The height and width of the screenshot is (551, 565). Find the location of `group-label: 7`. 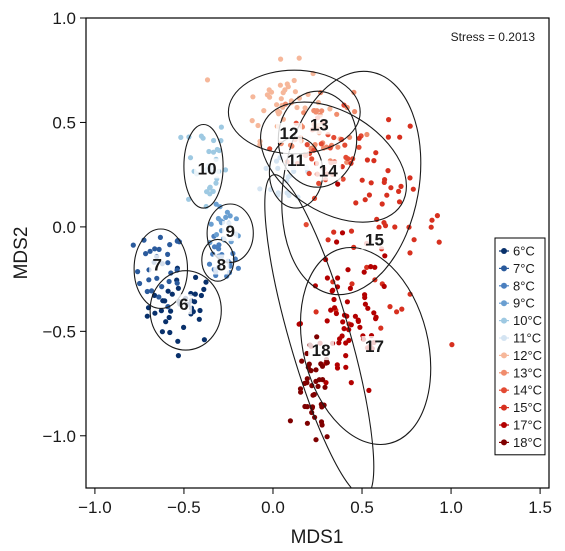

group-label: 7 is located at coordinates (156, 265).